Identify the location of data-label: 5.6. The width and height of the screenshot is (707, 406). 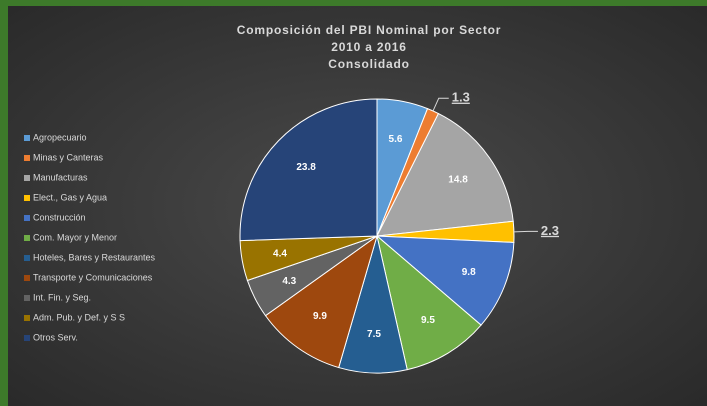
(396, 139).